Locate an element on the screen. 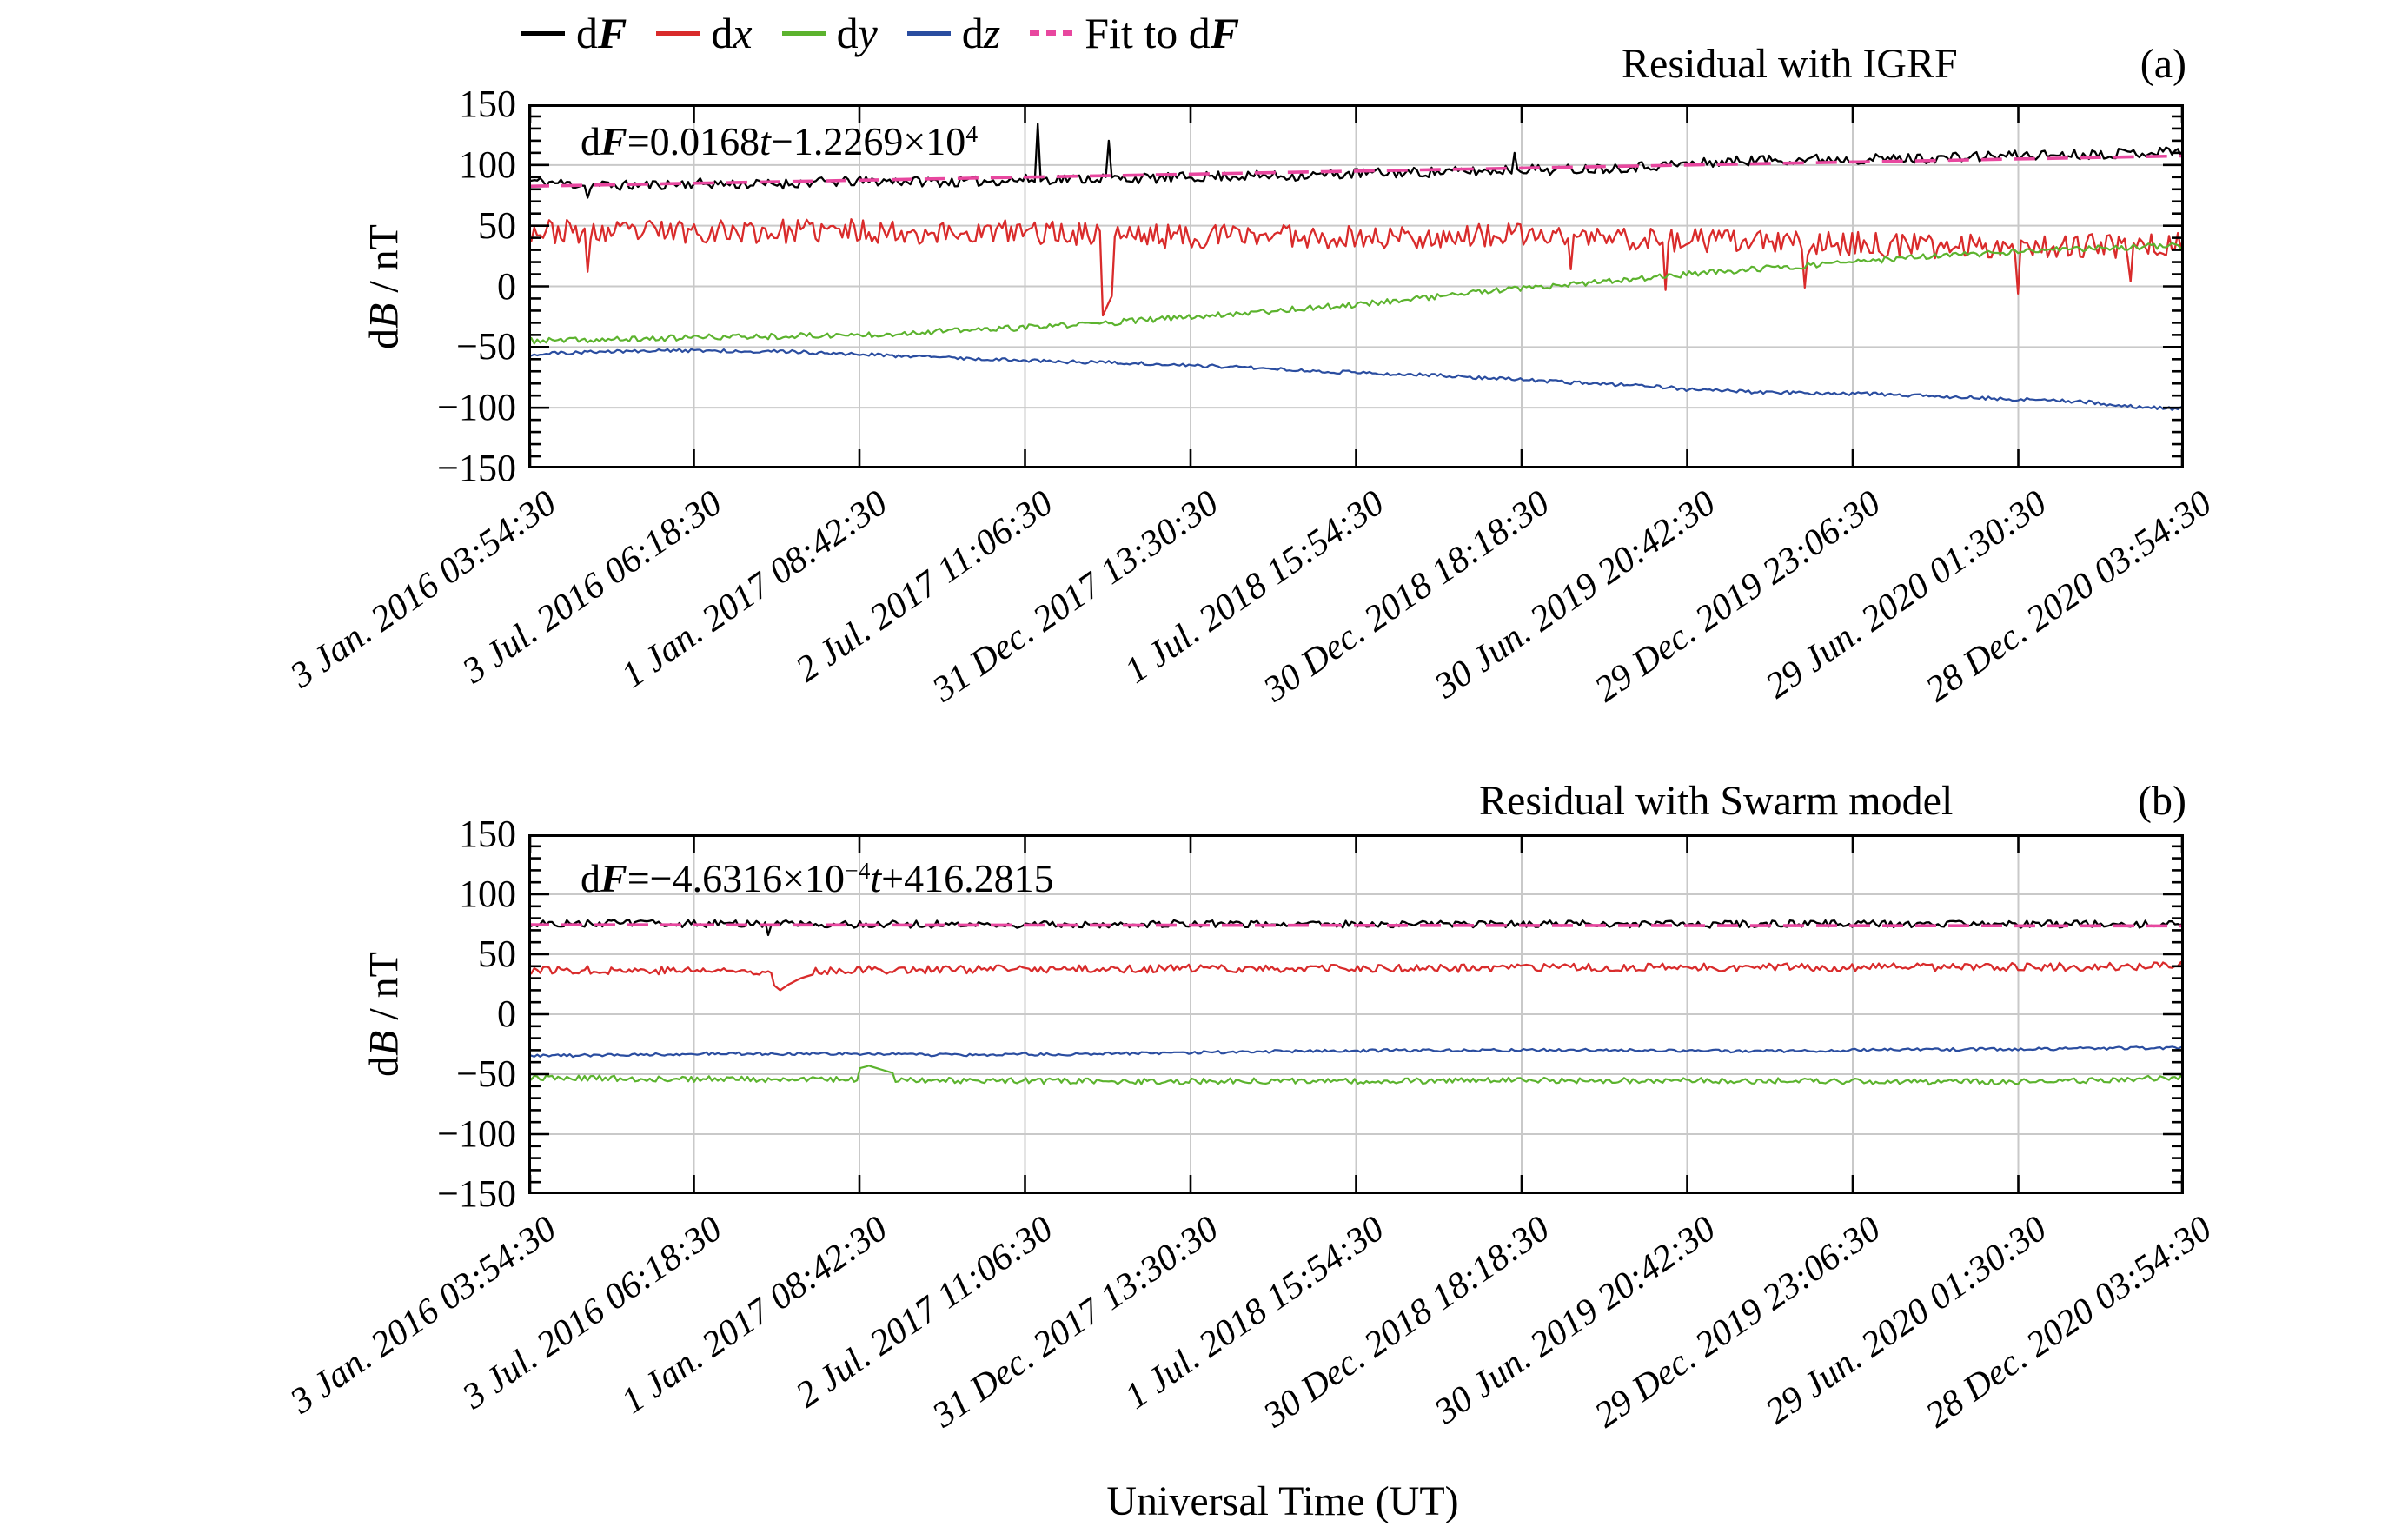 The width and height of the screenshot is (2395, 1540). panel-b-xtick-label: 29 Dec. 2019 23:06:30 is located at coordinates (1738, 1322).